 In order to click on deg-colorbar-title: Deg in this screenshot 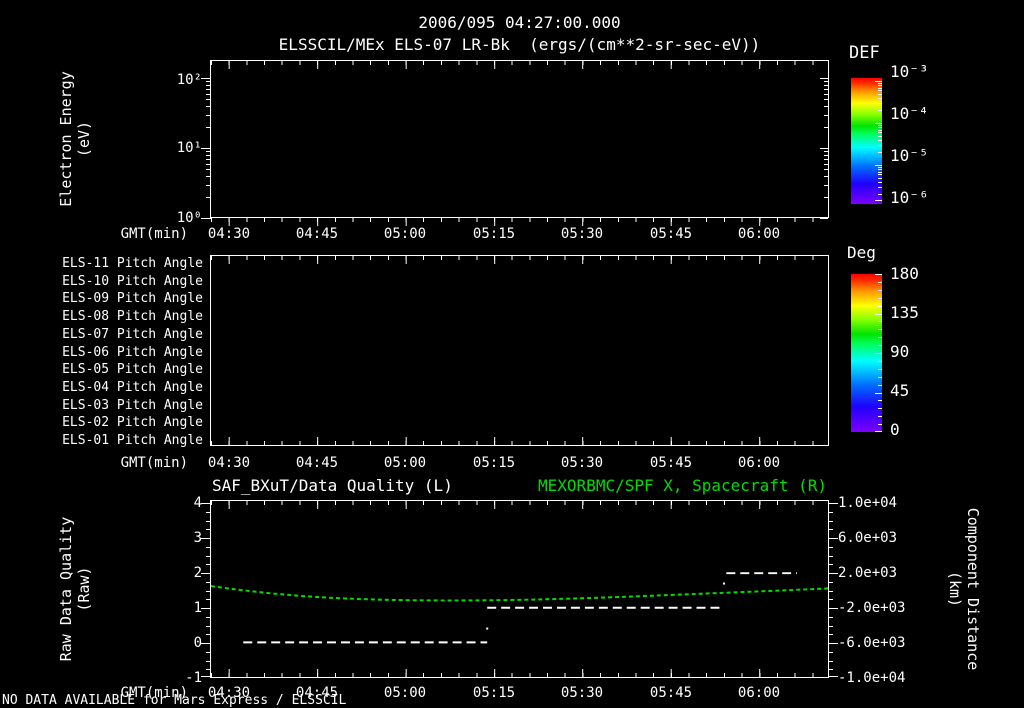, I will do `click(861, 252)`.